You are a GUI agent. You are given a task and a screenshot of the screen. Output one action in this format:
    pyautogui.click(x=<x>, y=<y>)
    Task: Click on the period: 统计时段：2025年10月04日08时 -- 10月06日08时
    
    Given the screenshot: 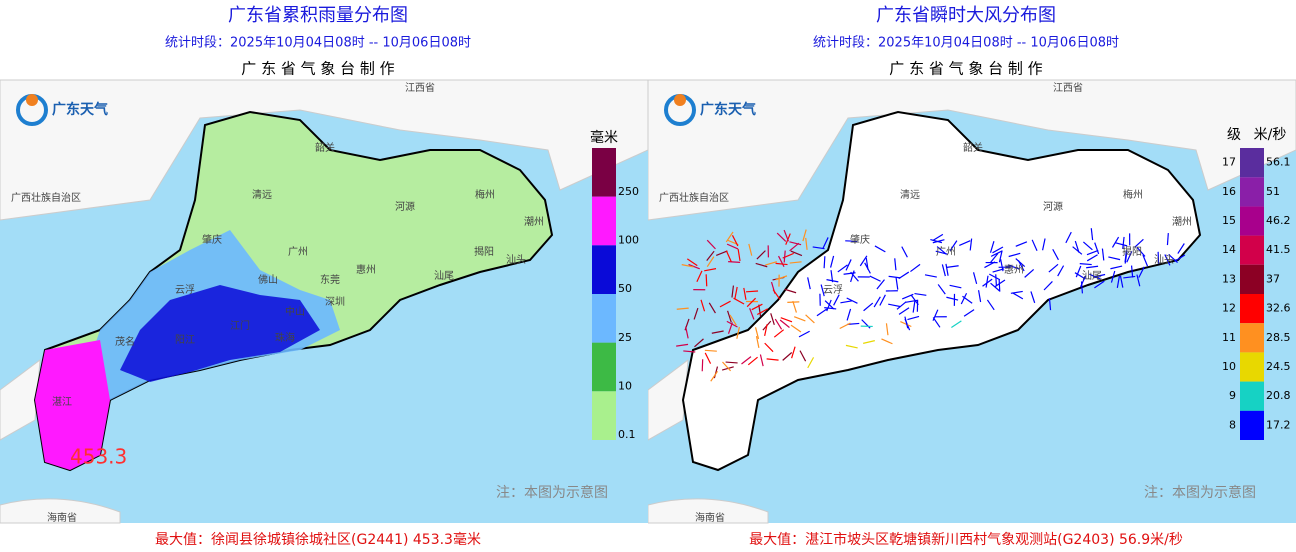 What is the action you would take?
    pyautogui.click(x=966, y=43)
    